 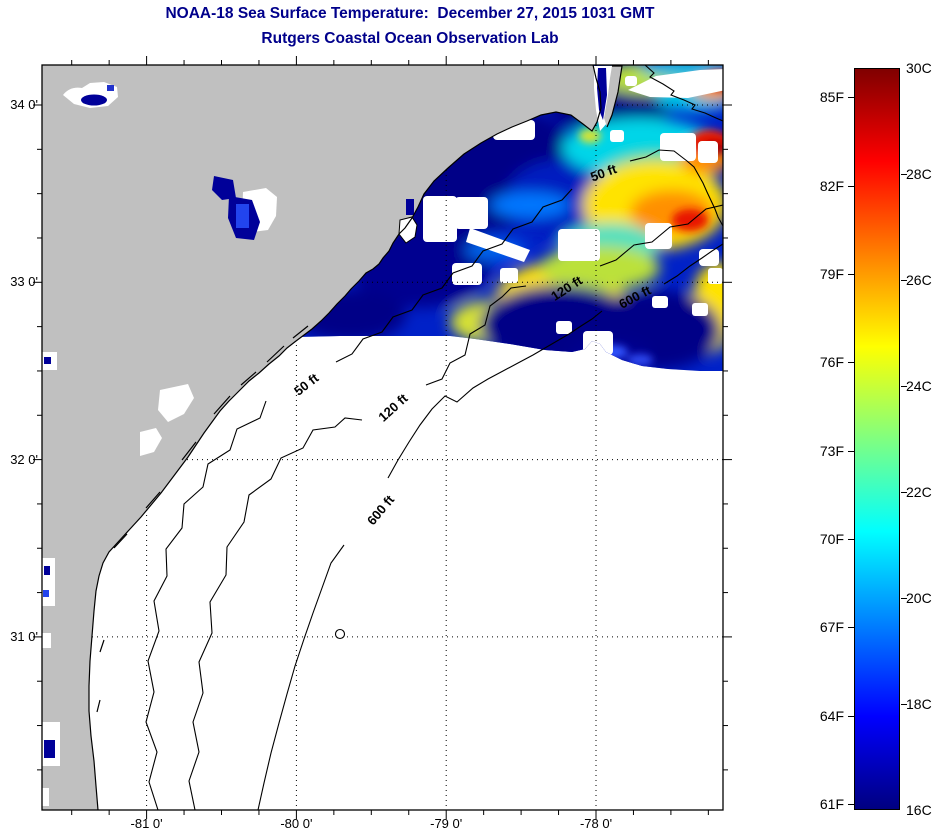 I want to click on colorbar-label-fahrenheit: 85F, so click(x=831, y=97).